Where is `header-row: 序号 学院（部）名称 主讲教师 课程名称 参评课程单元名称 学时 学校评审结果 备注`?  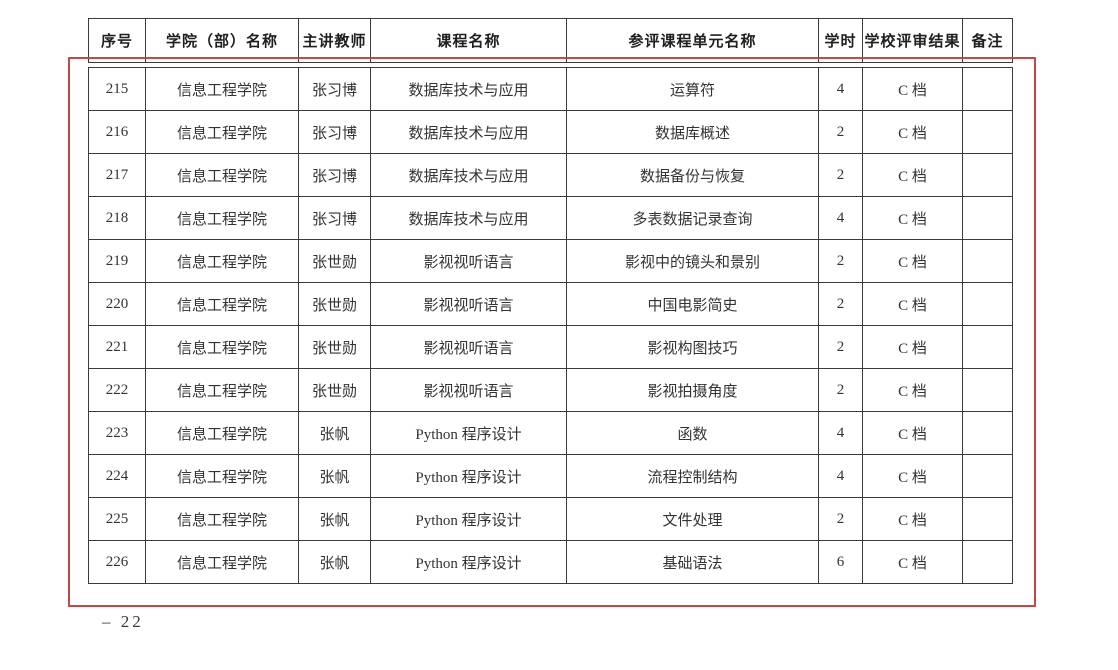
header-row: 序号 学院（部）名称 主讲教师 课程名称 参评课程单元名称 学时 学校评审结果 备注 is located at coordinates (550, 40).